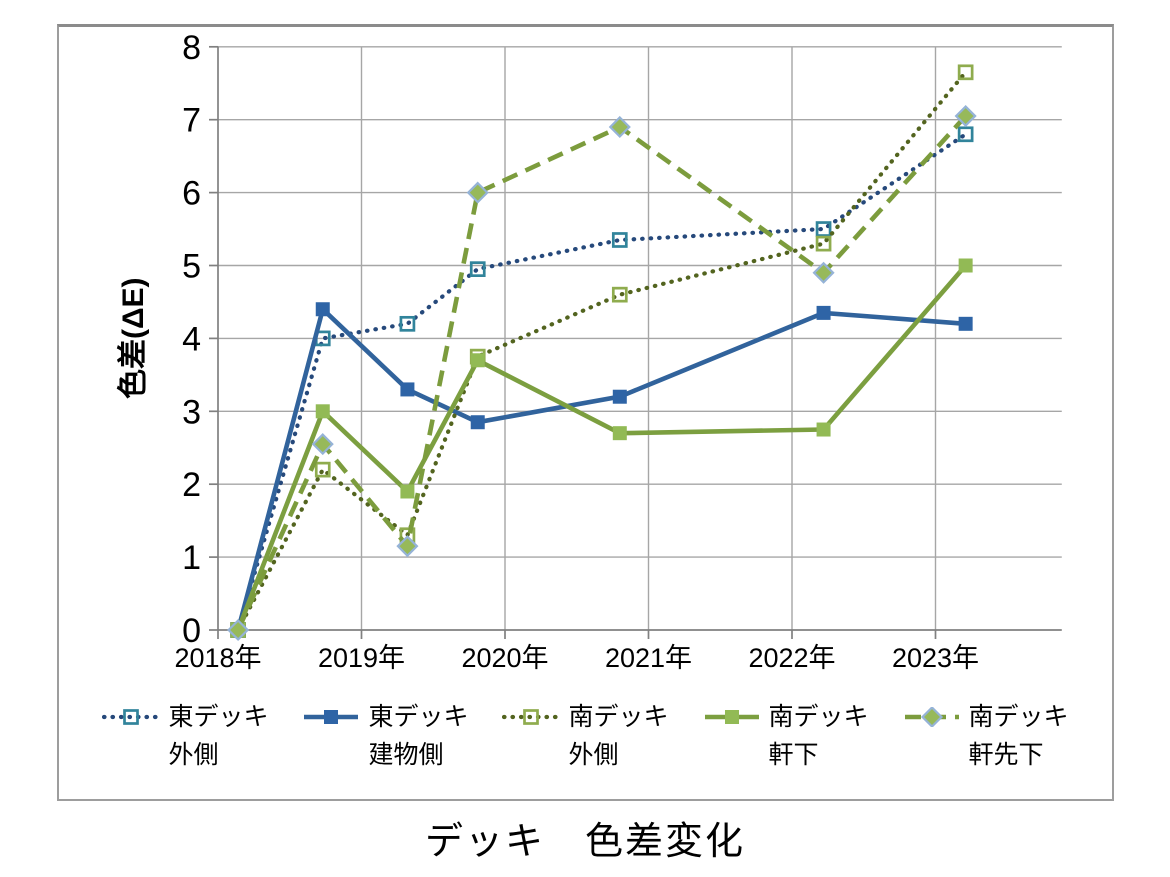 This screenshot has width=1170, height=877. Describe the element at coordinates (361, 658) in the screenshot. I see `x-tick-label: 2019年` at that location.